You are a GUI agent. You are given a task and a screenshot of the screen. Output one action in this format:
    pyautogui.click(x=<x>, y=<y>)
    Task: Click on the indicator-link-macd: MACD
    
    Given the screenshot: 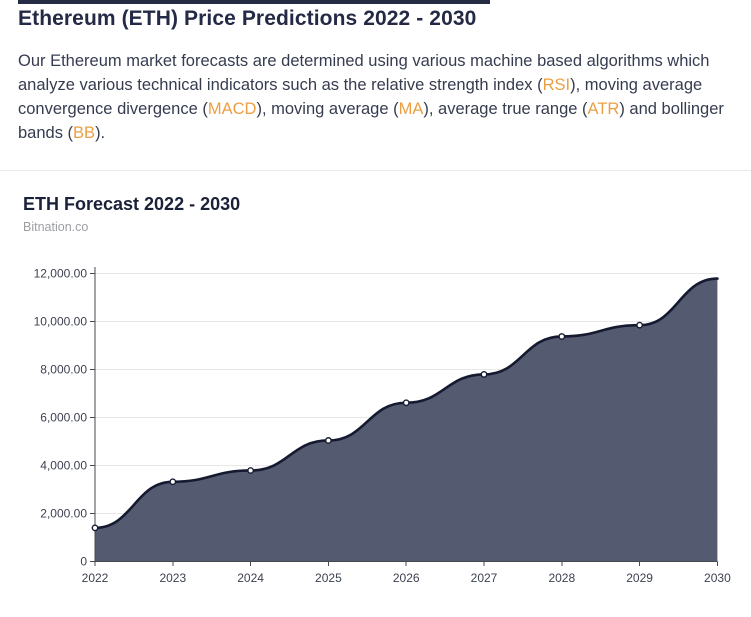 What is the action you would take?
    pyautogui.click(x=232, y=109)
    